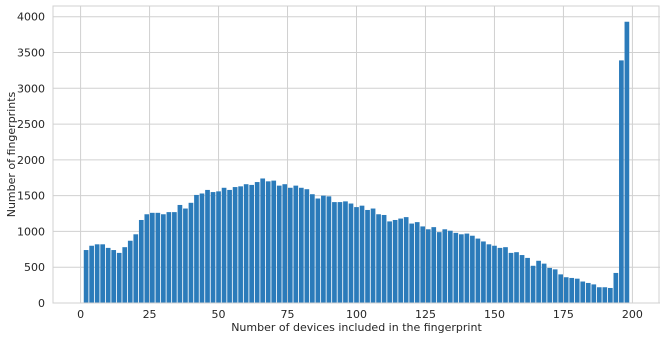  I want to click on x-tick-label: 100, so click(356, 314).